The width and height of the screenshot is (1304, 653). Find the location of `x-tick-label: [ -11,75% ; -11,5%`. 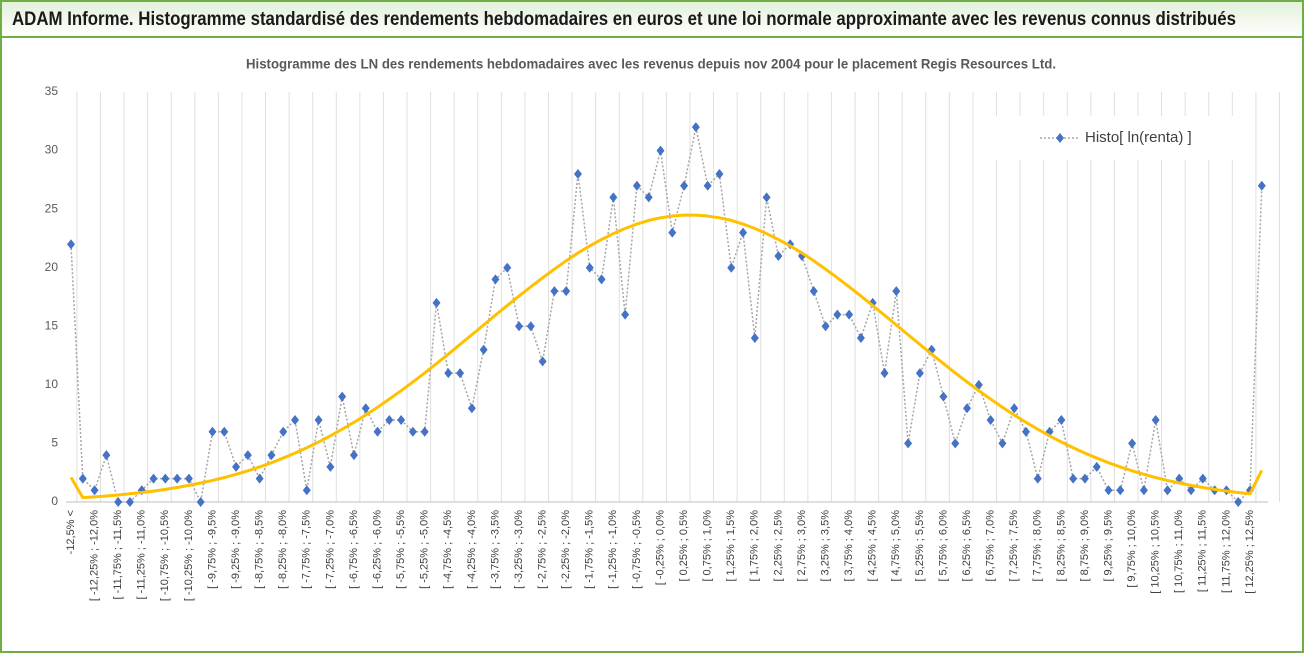

x-tick-label: [ -11,75% ; -11,5% is located at coordinates (118, 555).